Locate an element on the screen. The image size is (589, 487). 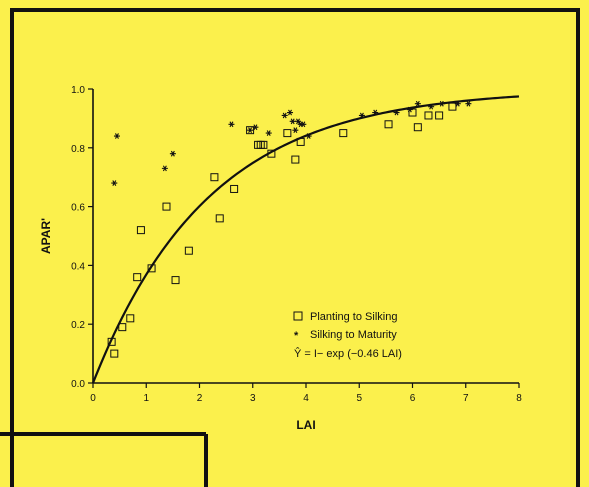
x-tick-label: 6 is located at coordinates (413, 398).